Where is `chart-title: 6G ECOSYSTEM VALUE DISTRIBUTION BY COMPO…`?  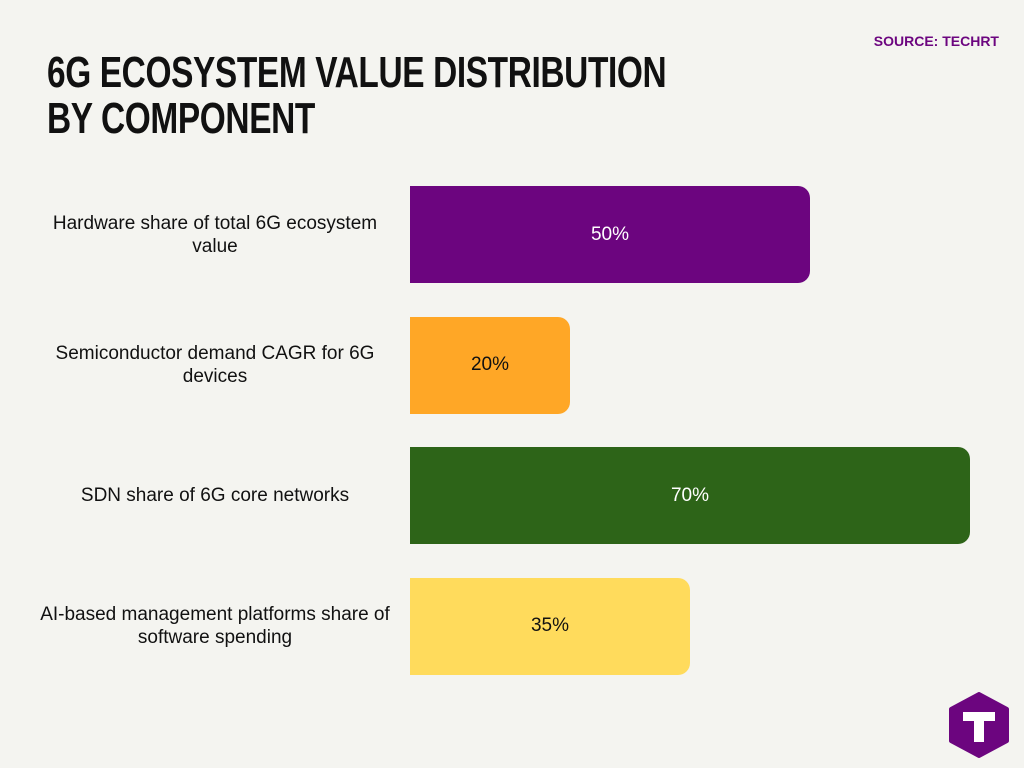
chart-title: 6G ECOSYSTEM VALUE DISTRIBUTION BY COMPO… is located at coordinates (357, 95).